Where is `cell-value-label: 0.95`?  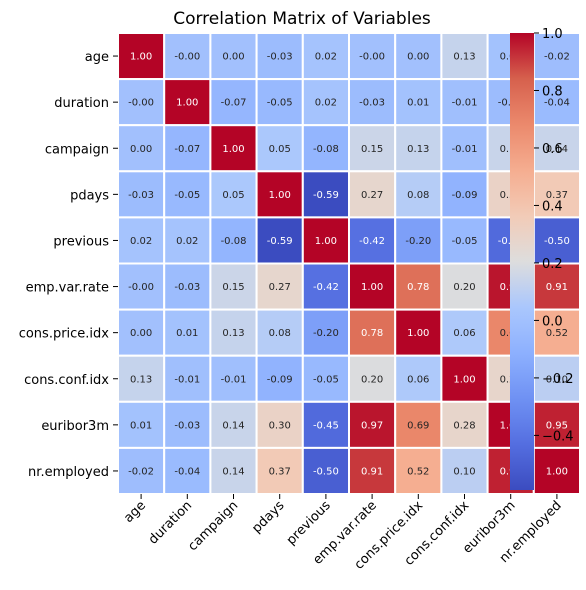 cell-value-label: 0.95 is located at coordinates (557, 425).